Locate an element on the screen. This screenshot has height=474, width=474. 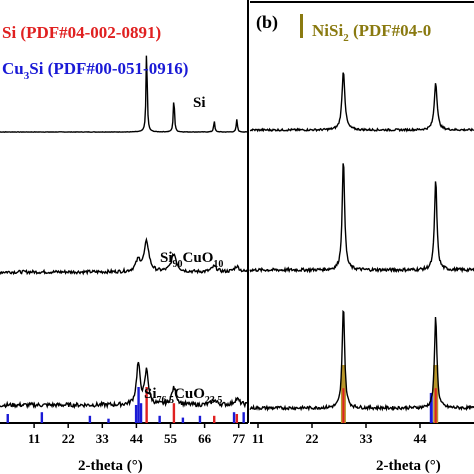
left-x-ticks: 11 22 33 44 55 66 77 is located at coordinates (137, 434).